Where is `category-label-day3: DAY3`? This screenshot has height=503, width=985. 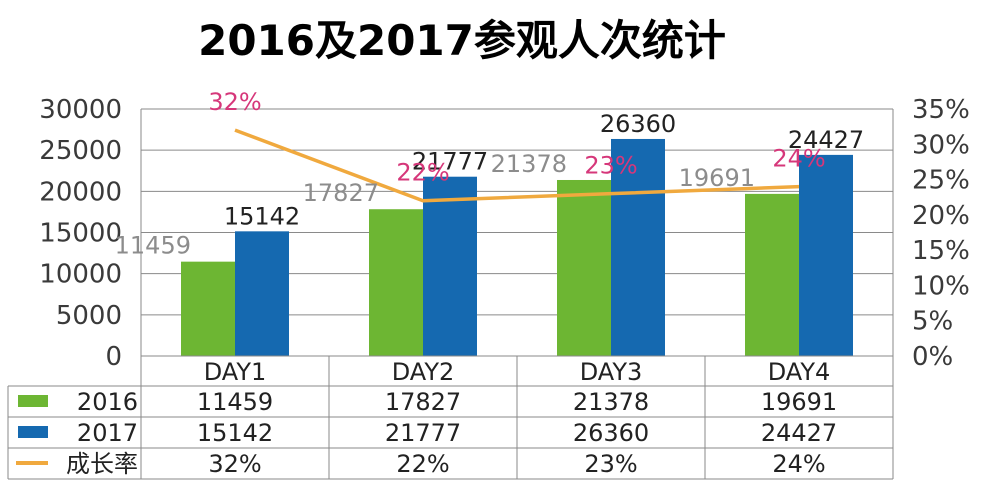 category-label-day3: DAY3 is located at coordinates (611, 372).